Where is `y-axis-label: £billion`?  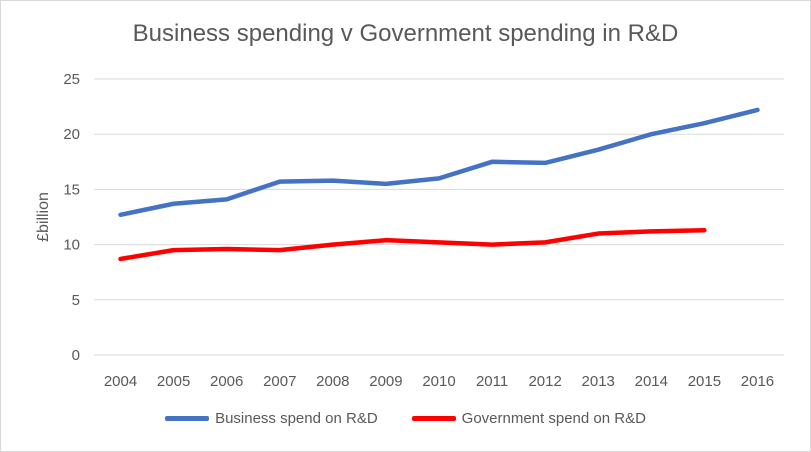 y-axis-label: £billion is located at coordinates (43, 217).